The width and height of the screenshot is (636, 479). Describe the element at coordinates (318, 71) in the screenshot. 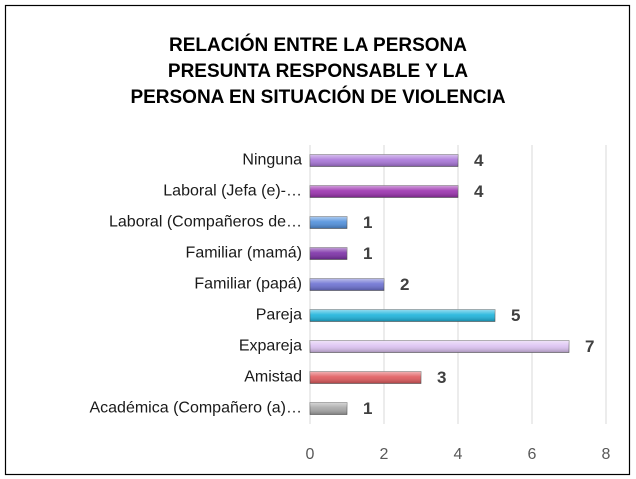

I see `chart-title: PRESUNTA RESPONSABLE Y LA` at that location.